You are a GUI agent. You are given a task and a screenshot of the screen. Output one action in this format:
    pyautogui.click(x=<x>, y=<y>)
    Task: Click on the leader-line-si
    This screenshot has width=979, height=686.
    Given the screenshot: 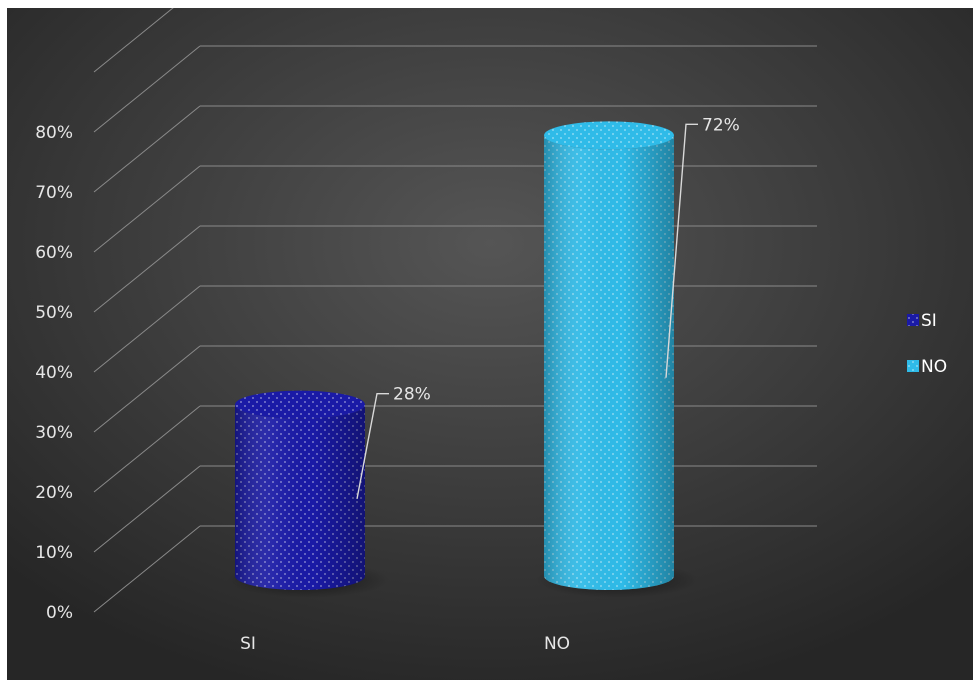 What is the action you would take?
    pyautogui.click(x=372, y=446)
    